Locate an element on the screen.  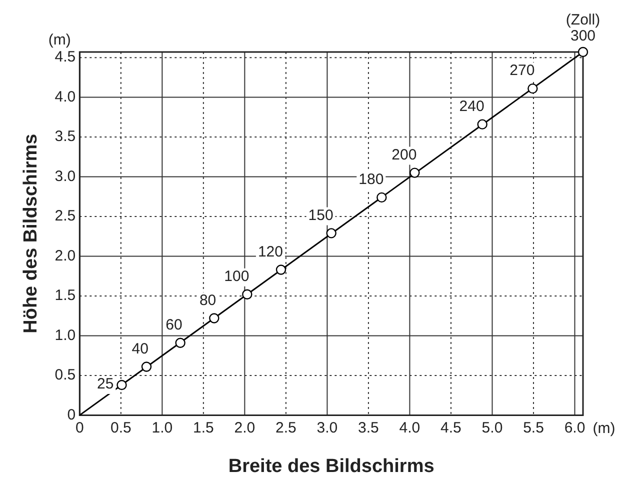
annotation: 300 is located at coordinates (583, 36).